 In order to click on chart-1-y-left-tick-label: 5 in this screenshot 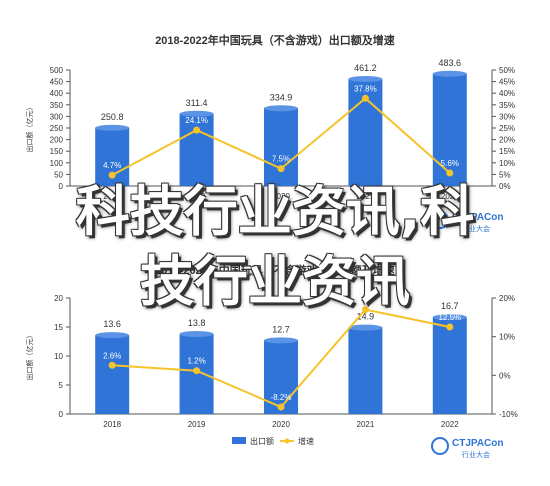, I will do `click(61, 385)`.